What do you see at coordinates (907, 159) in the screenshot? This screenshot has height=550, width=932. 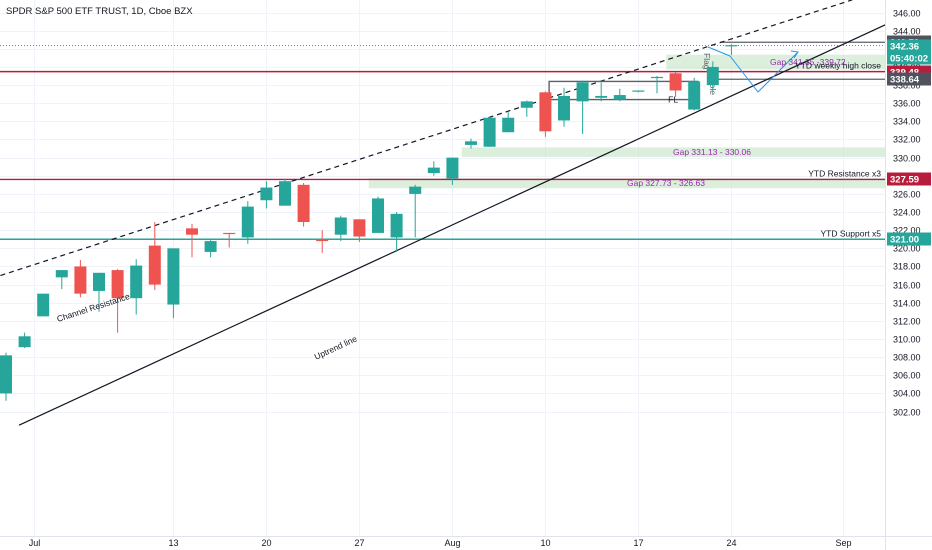 I see `y-tick-label: 330.00` at bounding box center [907, 159].